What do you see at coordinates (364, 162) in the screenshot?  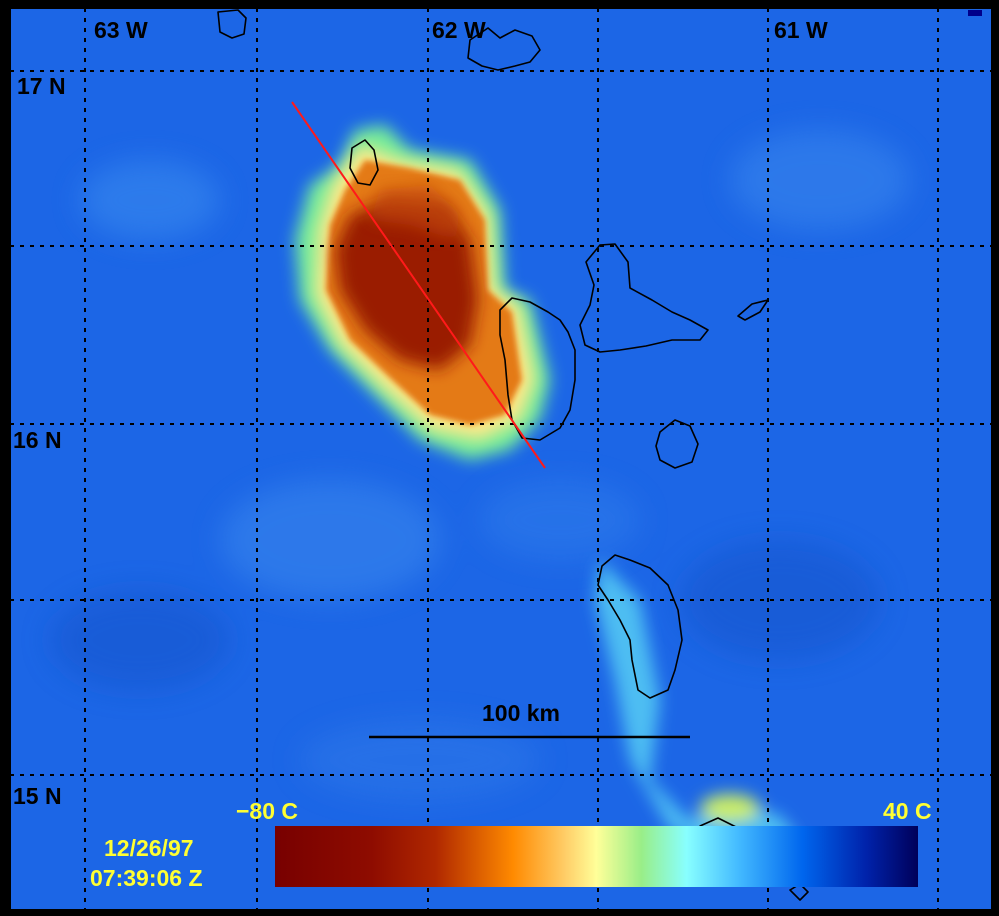 I see `island-montserrat` at bounding box center [364, 162].